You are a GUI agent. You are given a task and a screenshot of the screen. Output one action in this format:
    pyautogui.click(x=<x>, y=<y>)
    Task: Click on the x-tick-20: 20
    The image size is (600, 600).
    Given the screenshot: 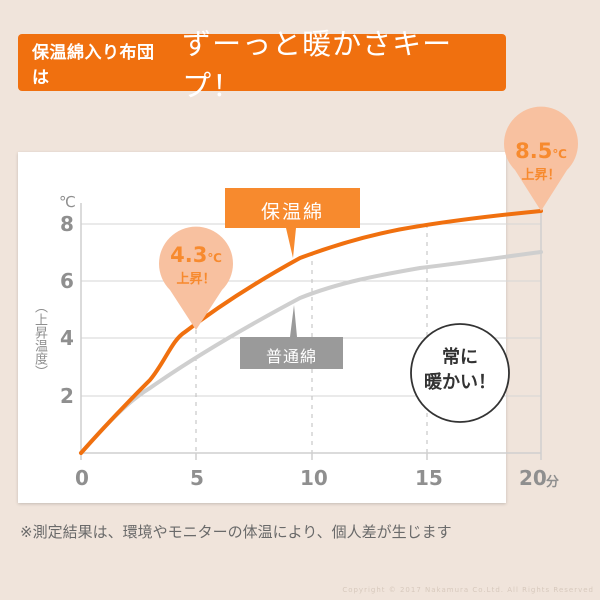 What is the action you would take?
    pyautogui.click(x=533, y=478)
    